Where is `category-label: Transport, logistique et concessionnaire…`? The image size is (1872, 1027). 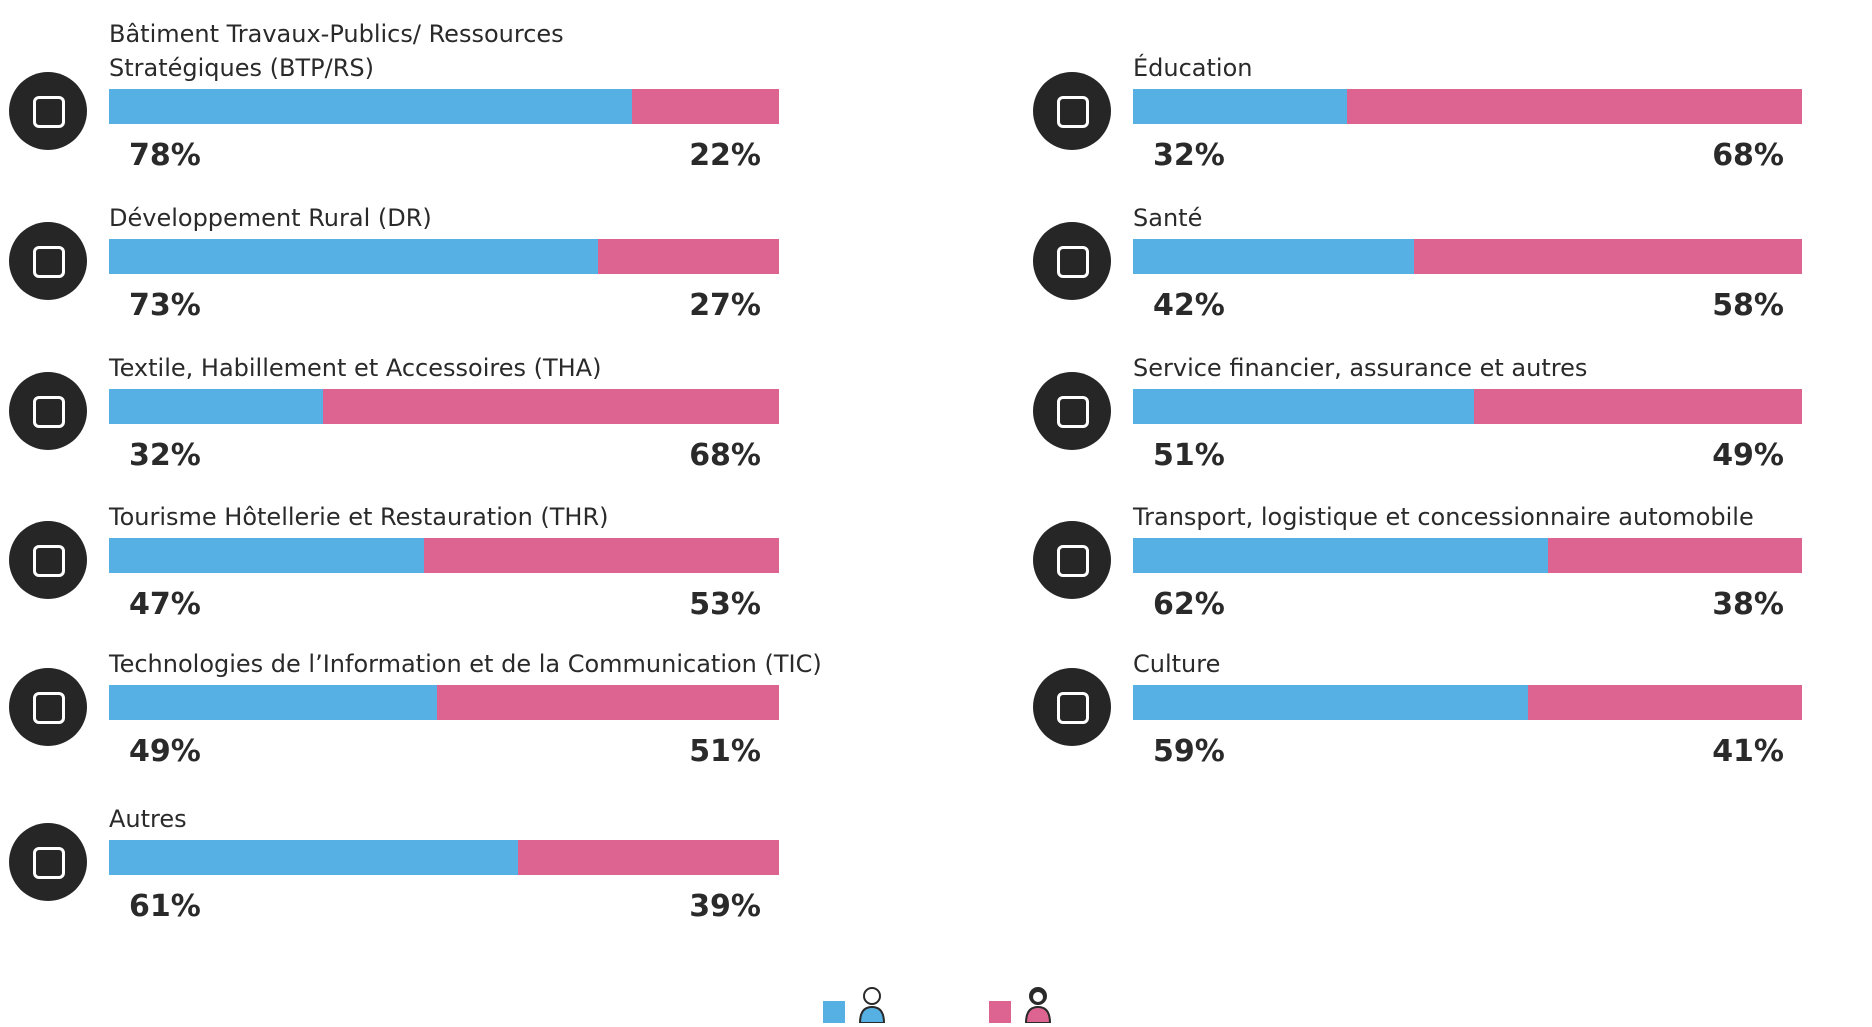
category-label: Transport, logistique et concessionnaire… is located at coordinates (1443, 517).